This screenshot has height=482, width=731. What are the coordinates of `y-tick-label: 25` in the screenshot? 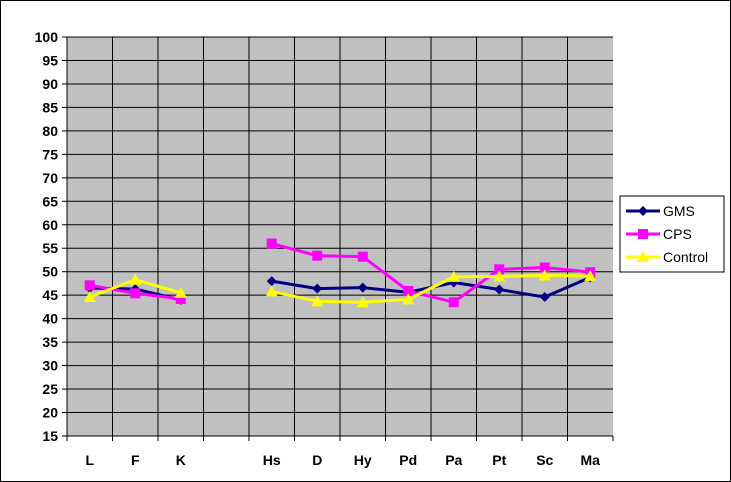 It's located at (50, 389).